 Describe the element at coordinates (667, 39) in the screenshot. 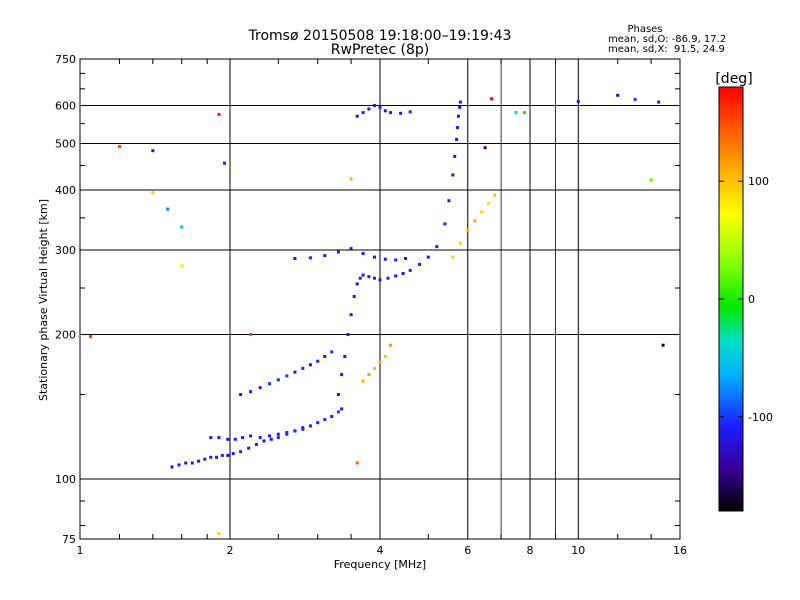

I see `stats-line-o: mean, sd,O: -86.9, 17.2` at that location.